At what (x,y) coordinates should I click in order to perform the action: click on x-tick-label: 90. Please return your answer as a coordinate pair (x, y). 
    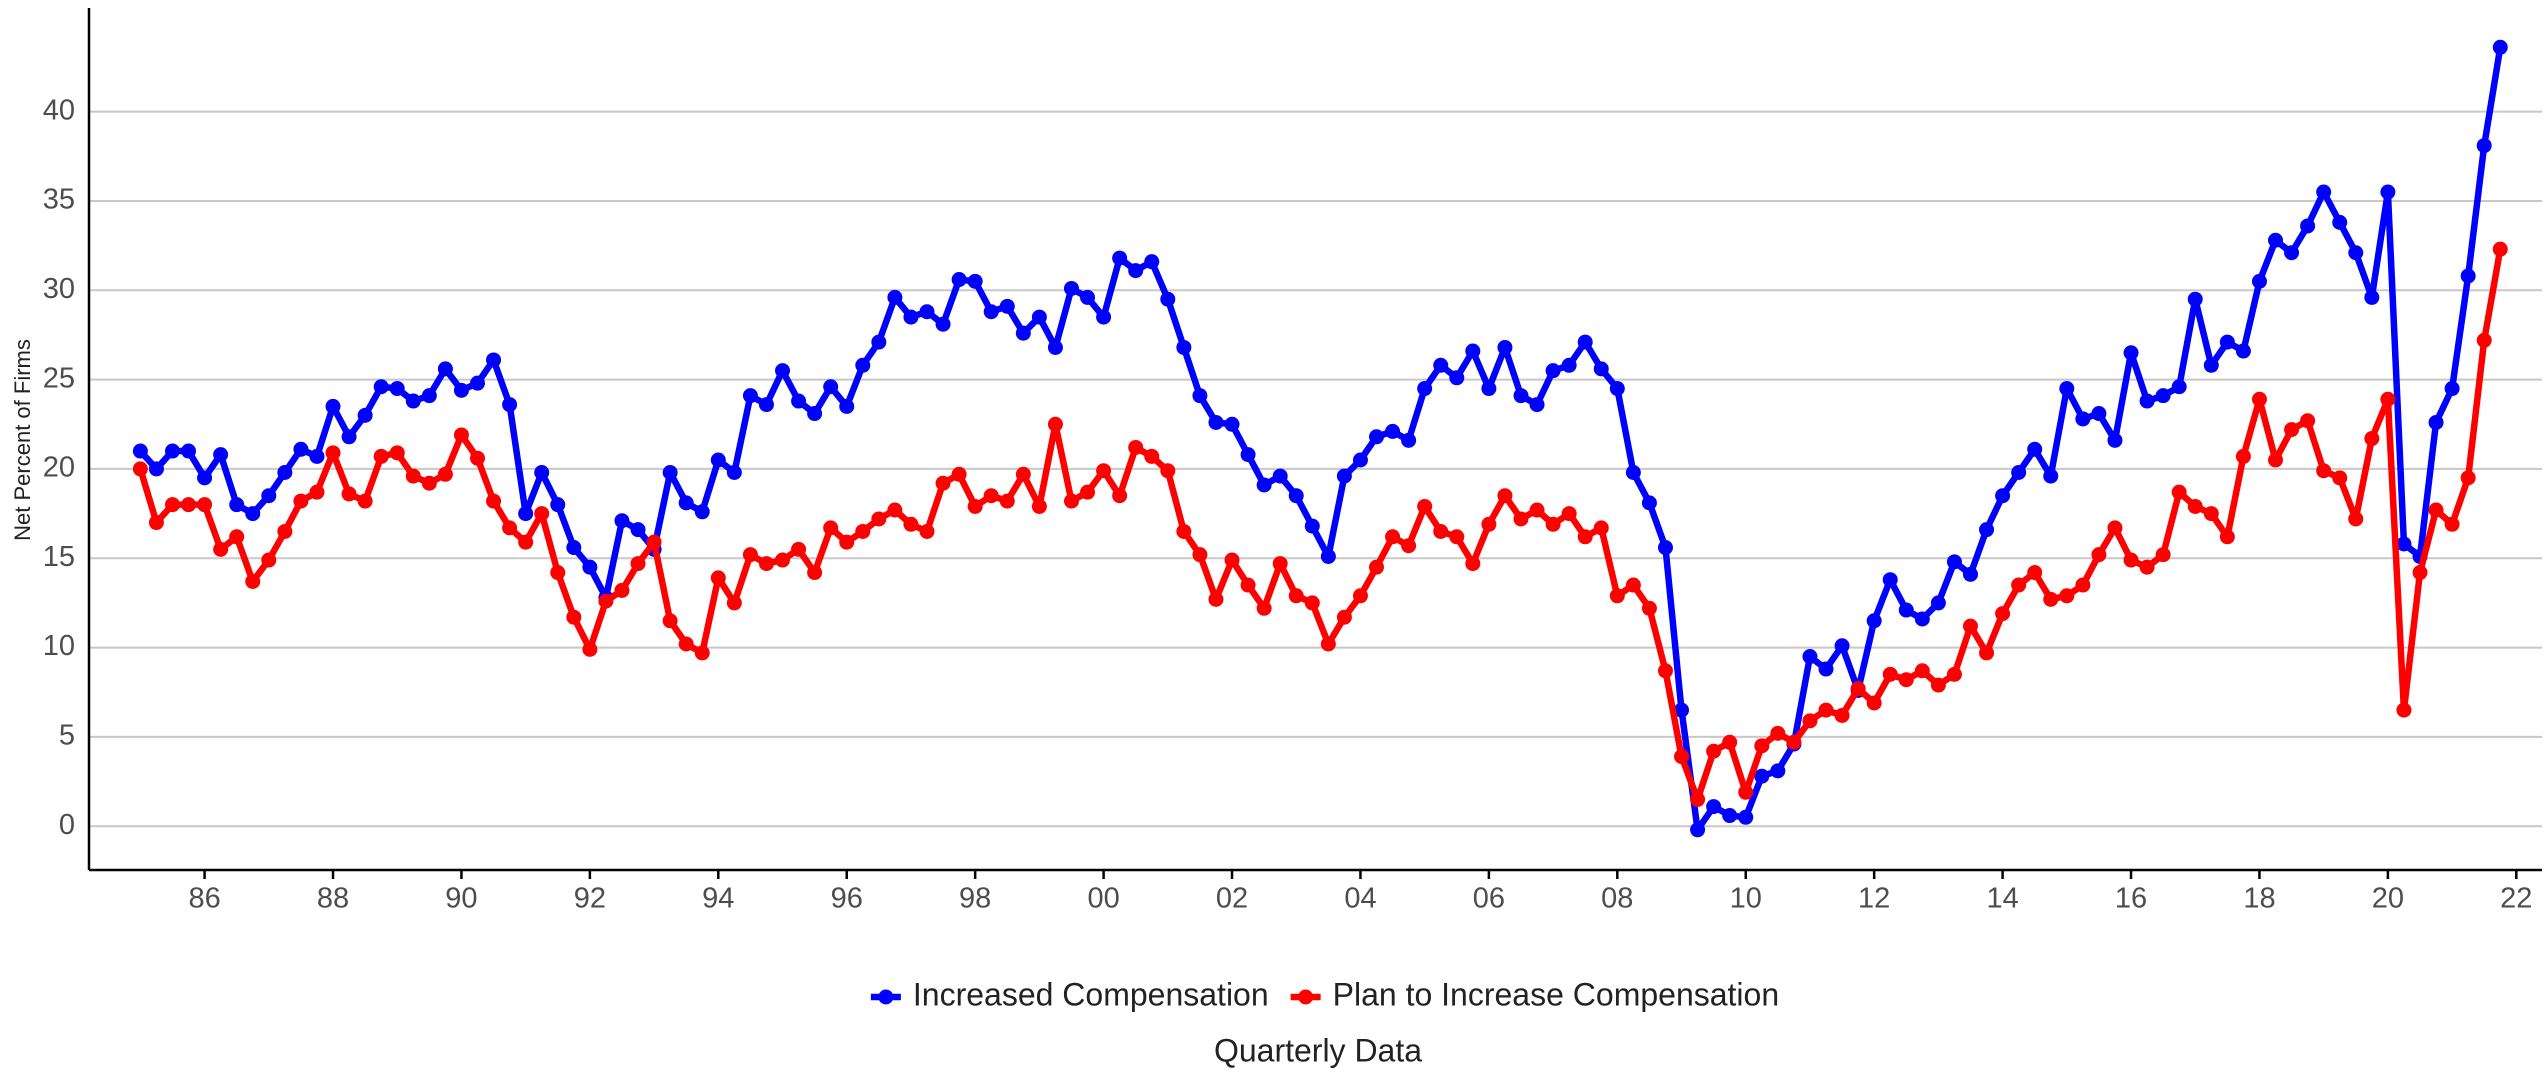
    Looking at the image, I should click on (461, 899).